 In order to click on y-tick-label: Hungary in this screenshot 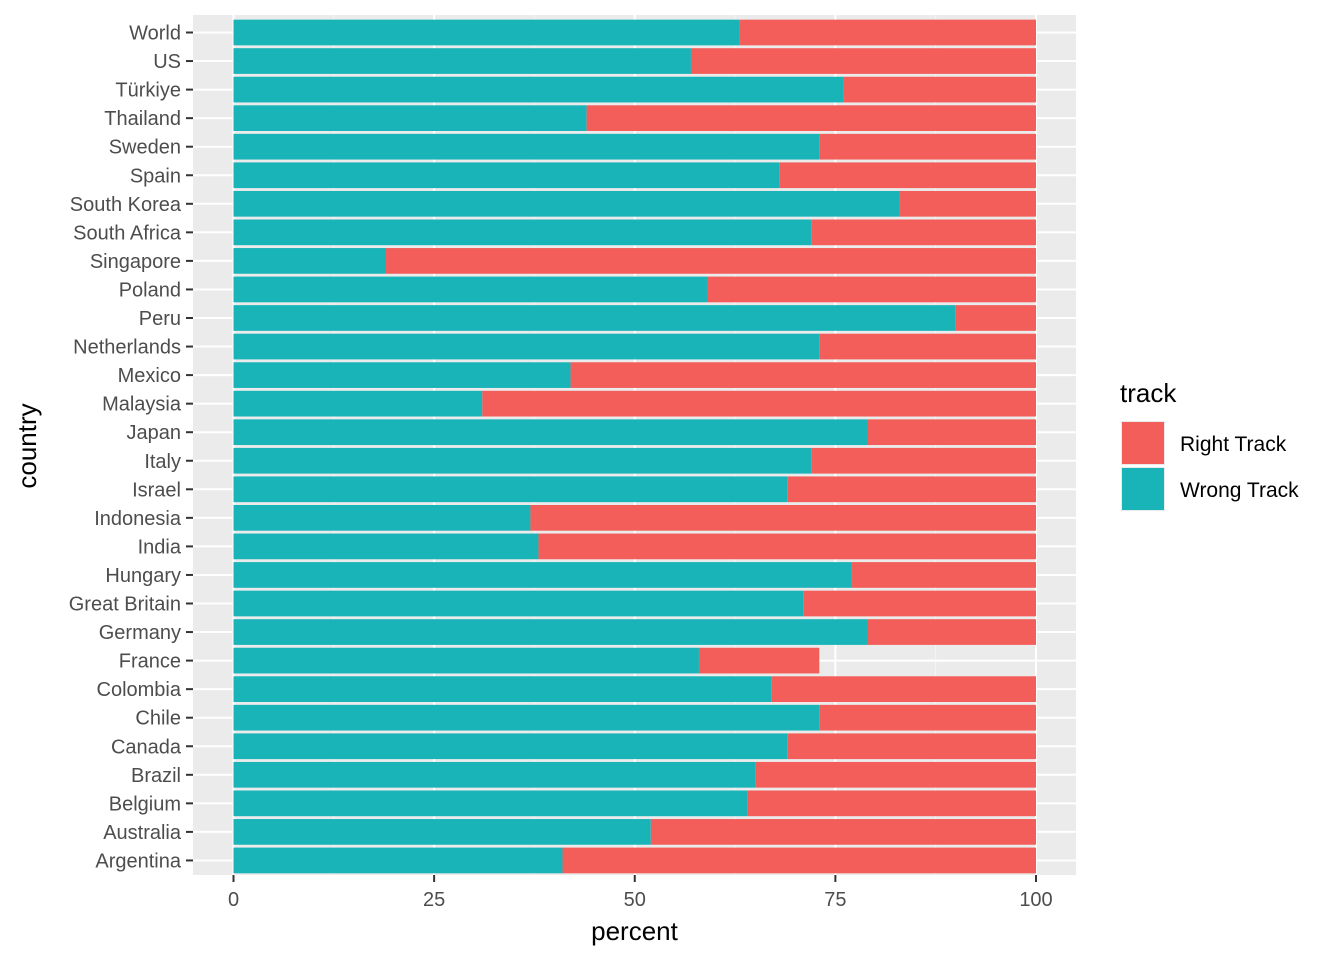, I will do `click(143, 576)`.